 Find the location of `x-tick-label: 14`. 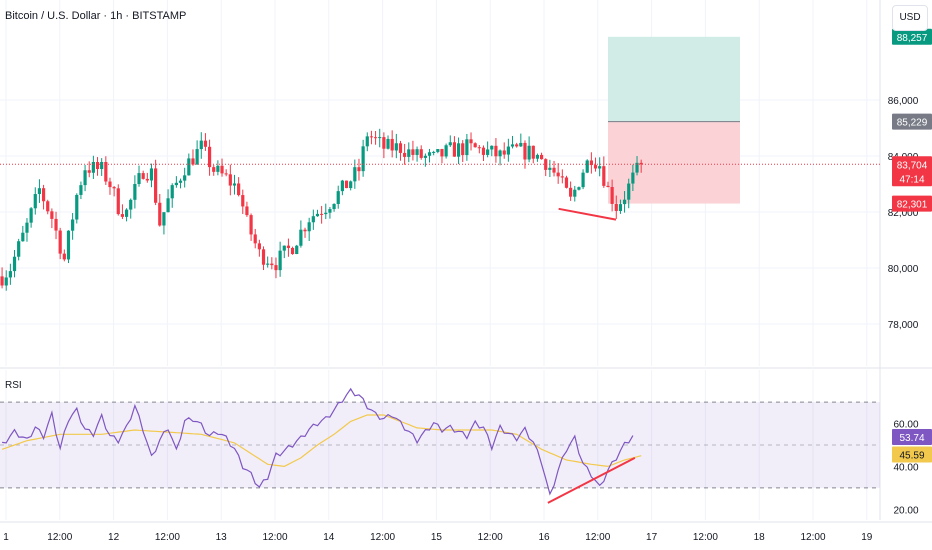

x-tick-label: 14 is located at coordinates (329, 537).